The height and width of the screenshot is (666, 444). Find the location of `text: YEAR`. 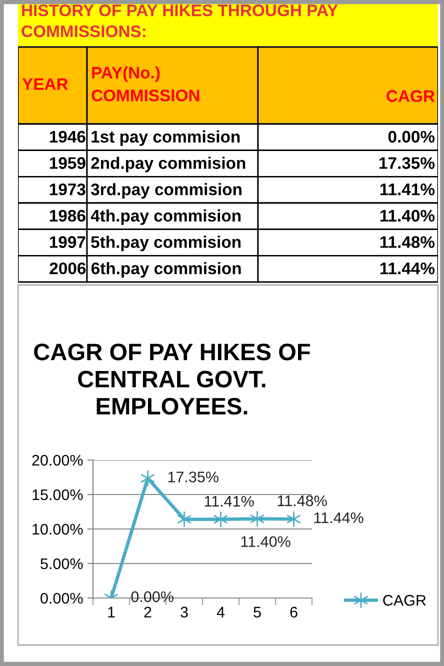

text: YEAR is located at coordinates (45, 84).